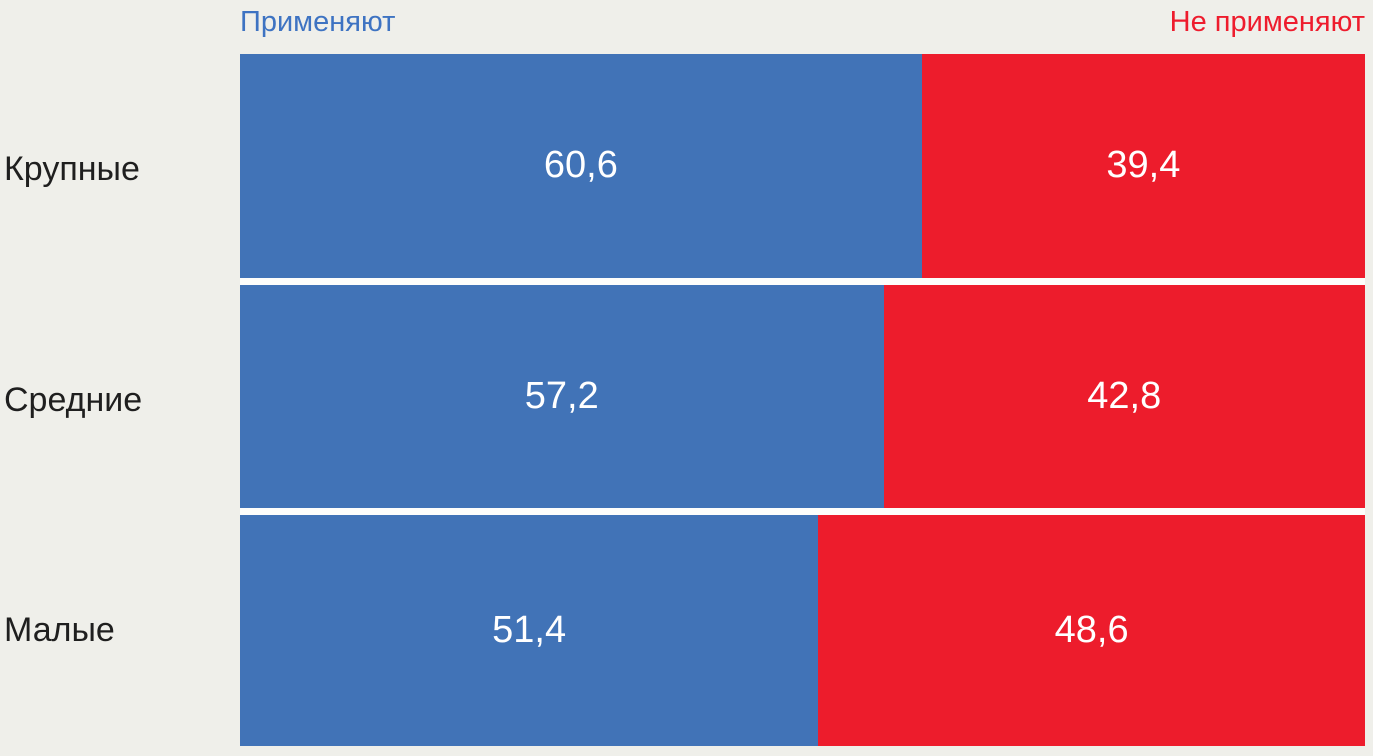 This screenshot has width=1373, height=756. I want to click on bar-segment-apply: 57,2, so click(562, 396).